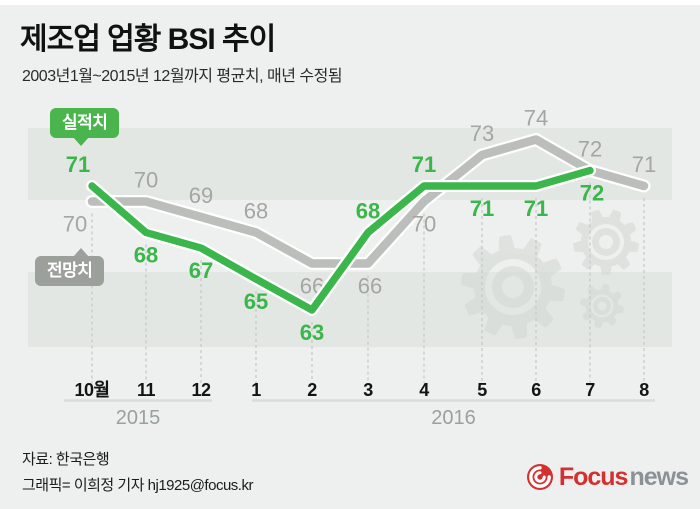 The image size is (700, 509). Describe the element at coordinates (659, 476) in the screenshot. I see `logo-text-news: news` at that location.